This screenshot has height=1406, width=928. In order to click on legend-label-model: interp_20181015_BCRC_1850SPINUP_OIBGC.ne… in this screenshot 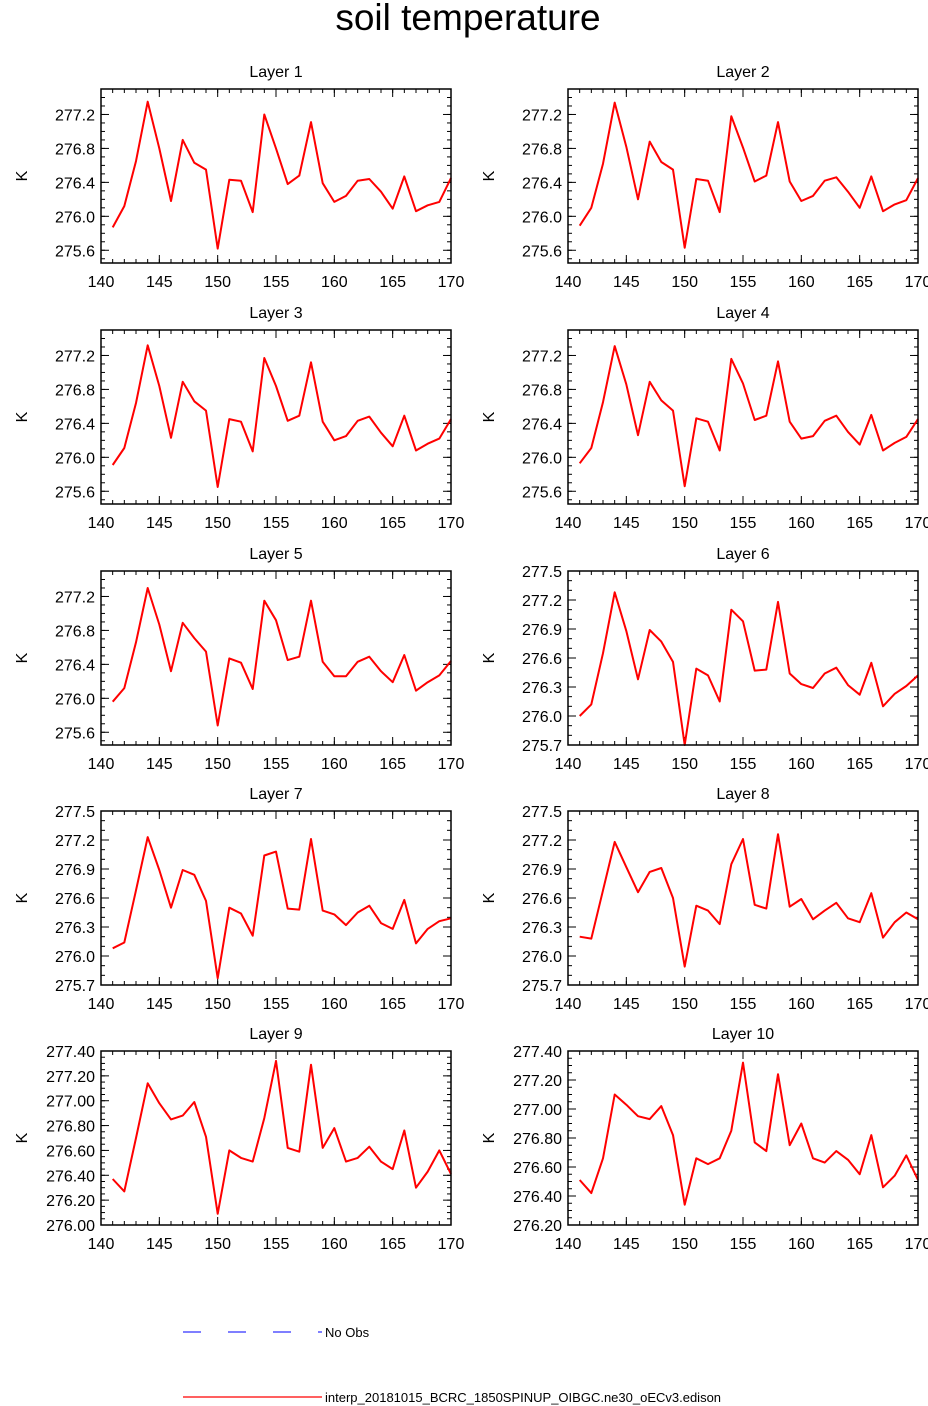, I will do `click(523, 1397)`.